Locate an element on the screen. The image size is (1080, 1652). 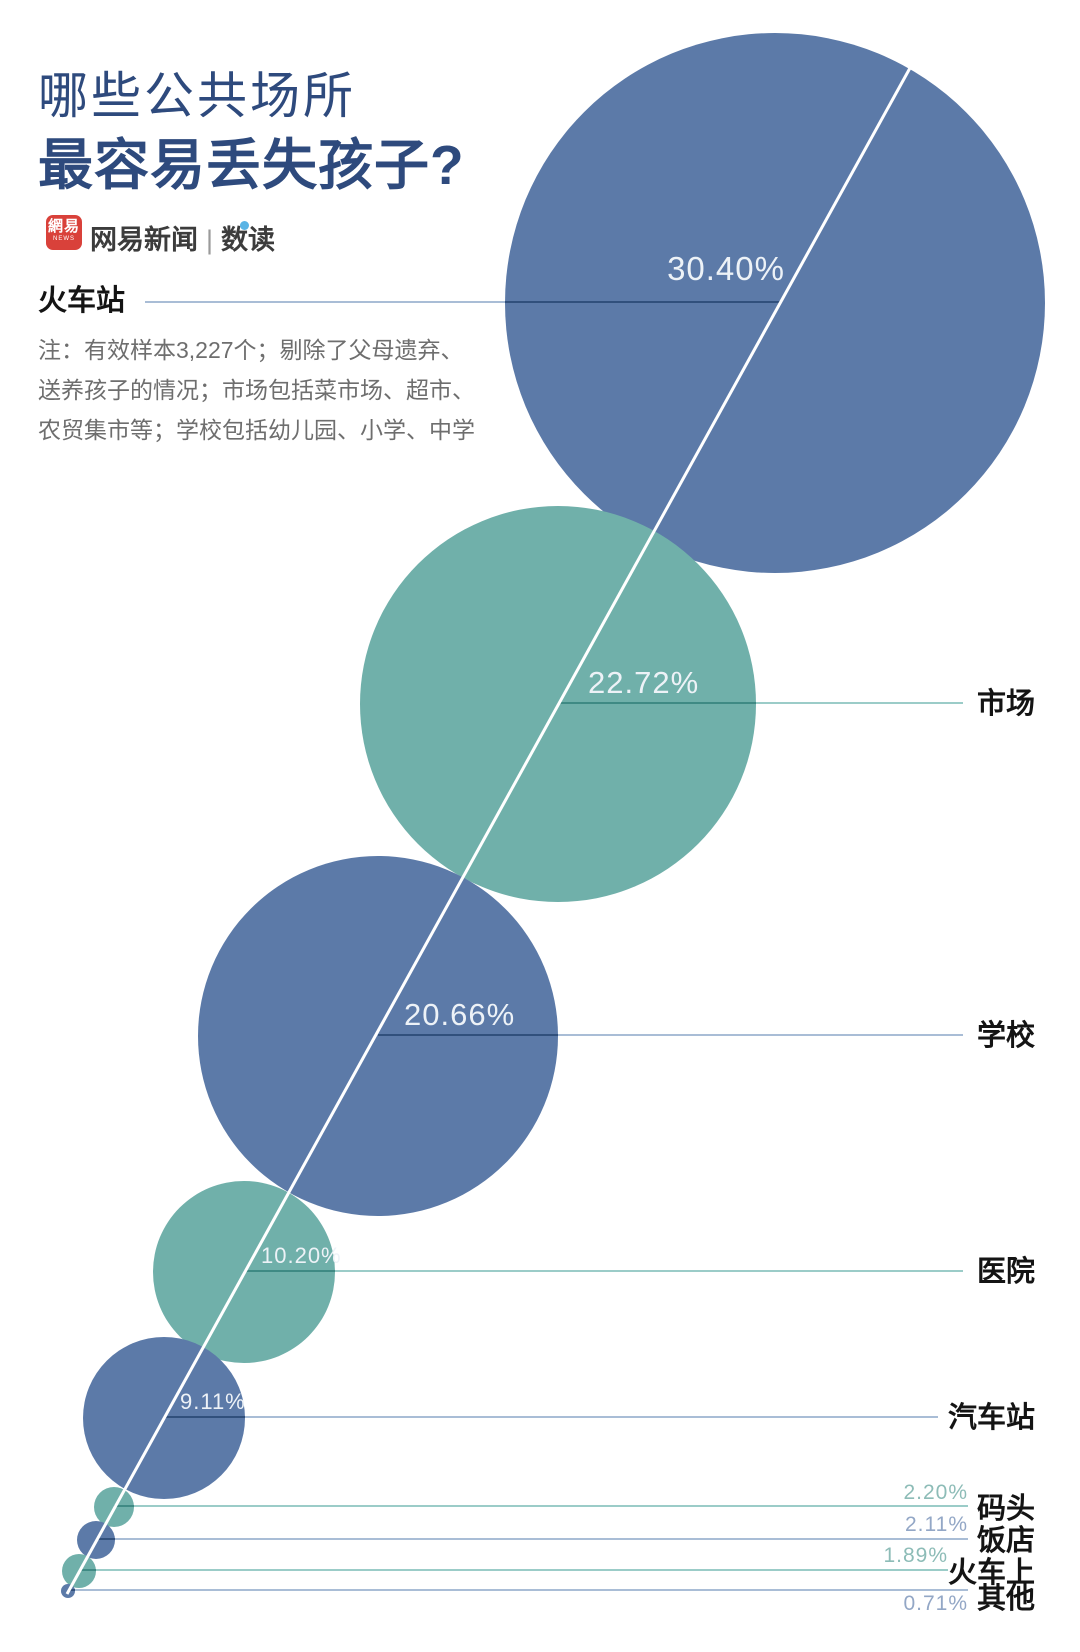
netease-logo-text: 網易 is located at coordinates (63, 226).